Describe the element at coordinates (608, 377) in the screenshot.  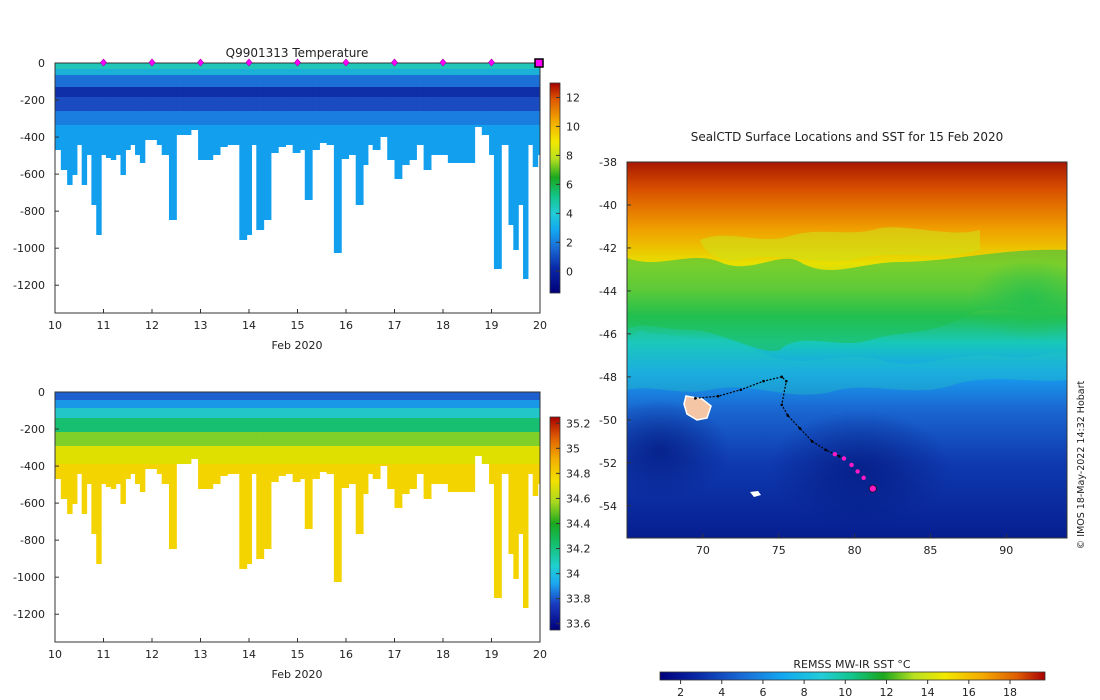
I see `map-y-tick-label: -48` at that location.